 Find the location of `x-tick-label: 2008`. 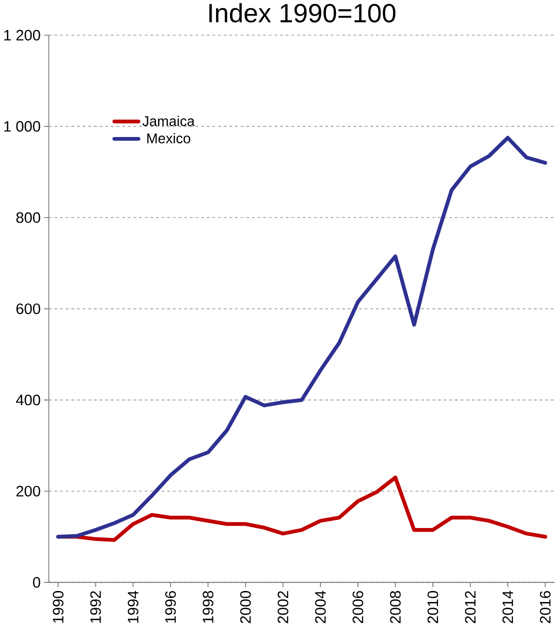

x-tick-label: 2008 is located at coordinates (395, 607).